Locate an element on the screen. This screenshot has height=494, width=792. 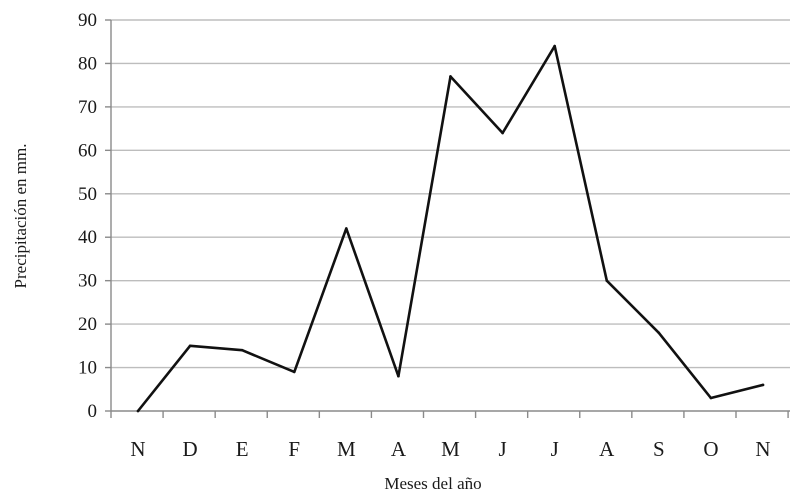
y-tick-label: 20 is located at coordinates (87, 324).